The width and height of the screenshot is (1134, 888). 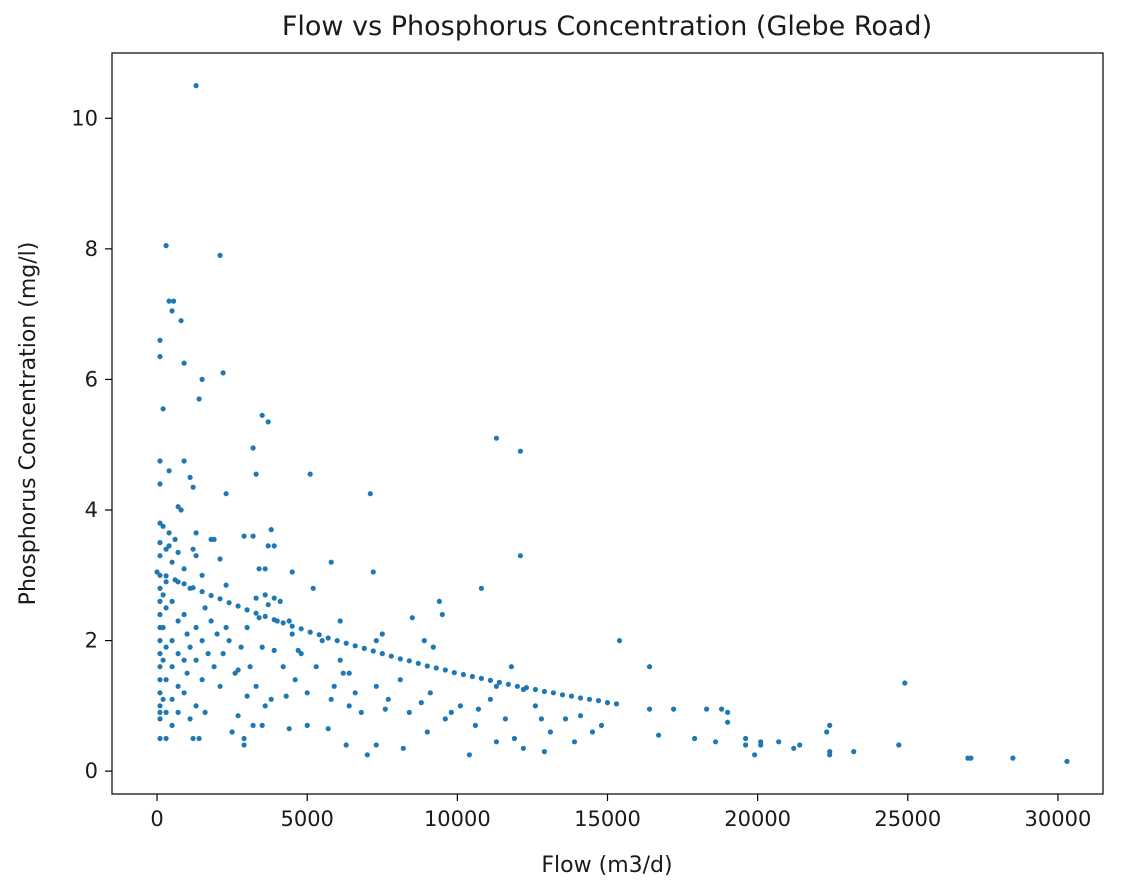 What do you see at coordinates (91, 771) in the screenshot?
I see `y-tick-label-0: 0` at bounding box center [91, 771].